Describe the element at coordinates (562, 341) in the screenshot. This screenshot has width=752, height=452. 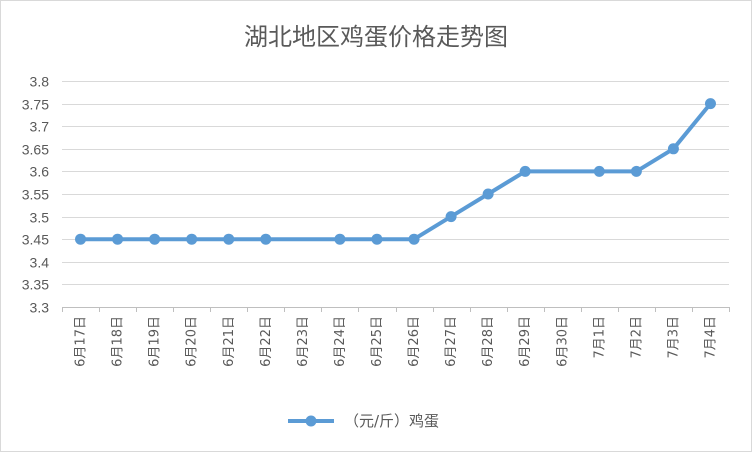
I see `x-tick-label: 6月30日` at that location.